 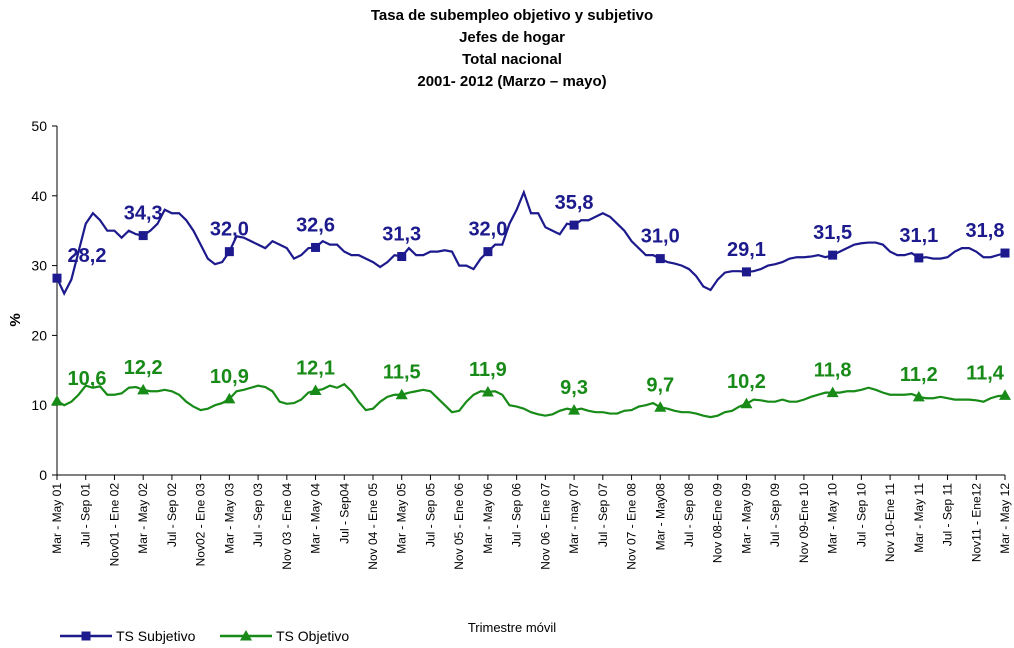 I want to click on chart-title: Jefes de hogar, so click(x=512, y=37).